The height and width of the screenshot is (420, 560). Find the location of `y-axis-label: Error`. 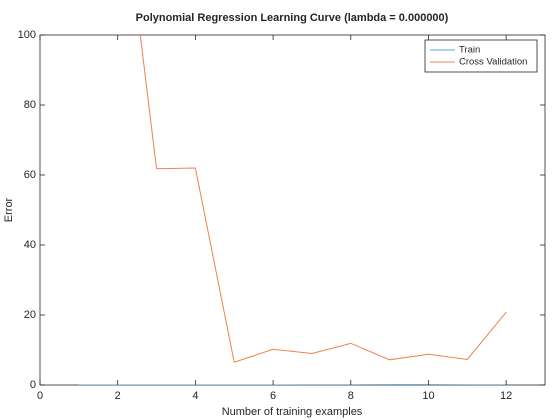

y-axis-label: Error is located at coordinates (9, 209).